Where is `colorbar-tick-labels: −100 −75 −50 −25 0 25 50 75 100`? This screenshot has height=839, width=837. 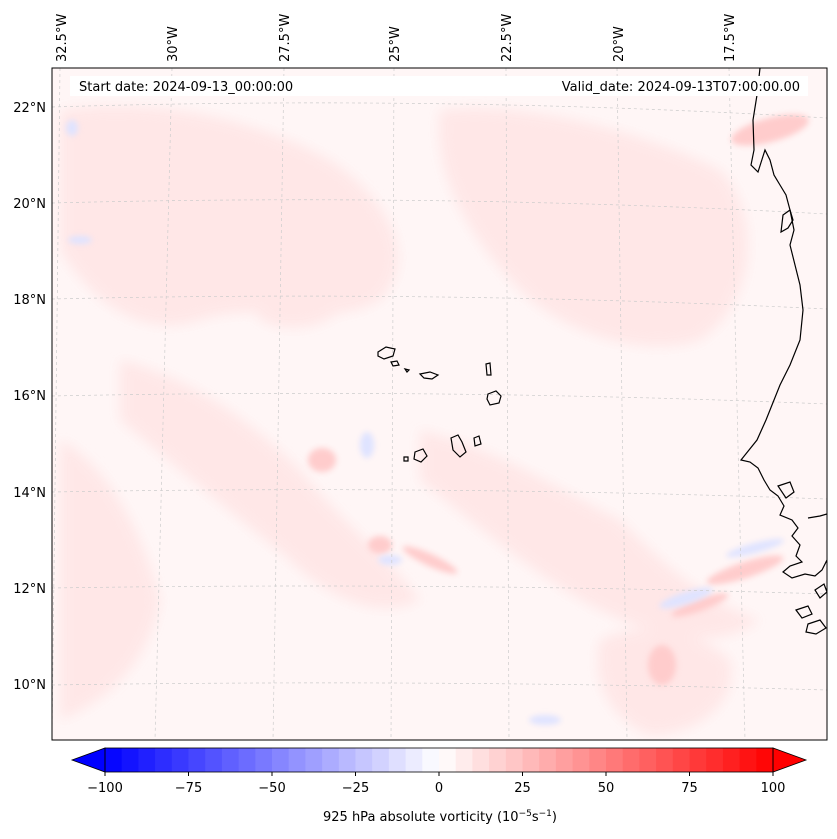 colorbar-tick-labels: −100 −75 −50 −25 0 25 50 75 100 is located at coordinates (436, 788).